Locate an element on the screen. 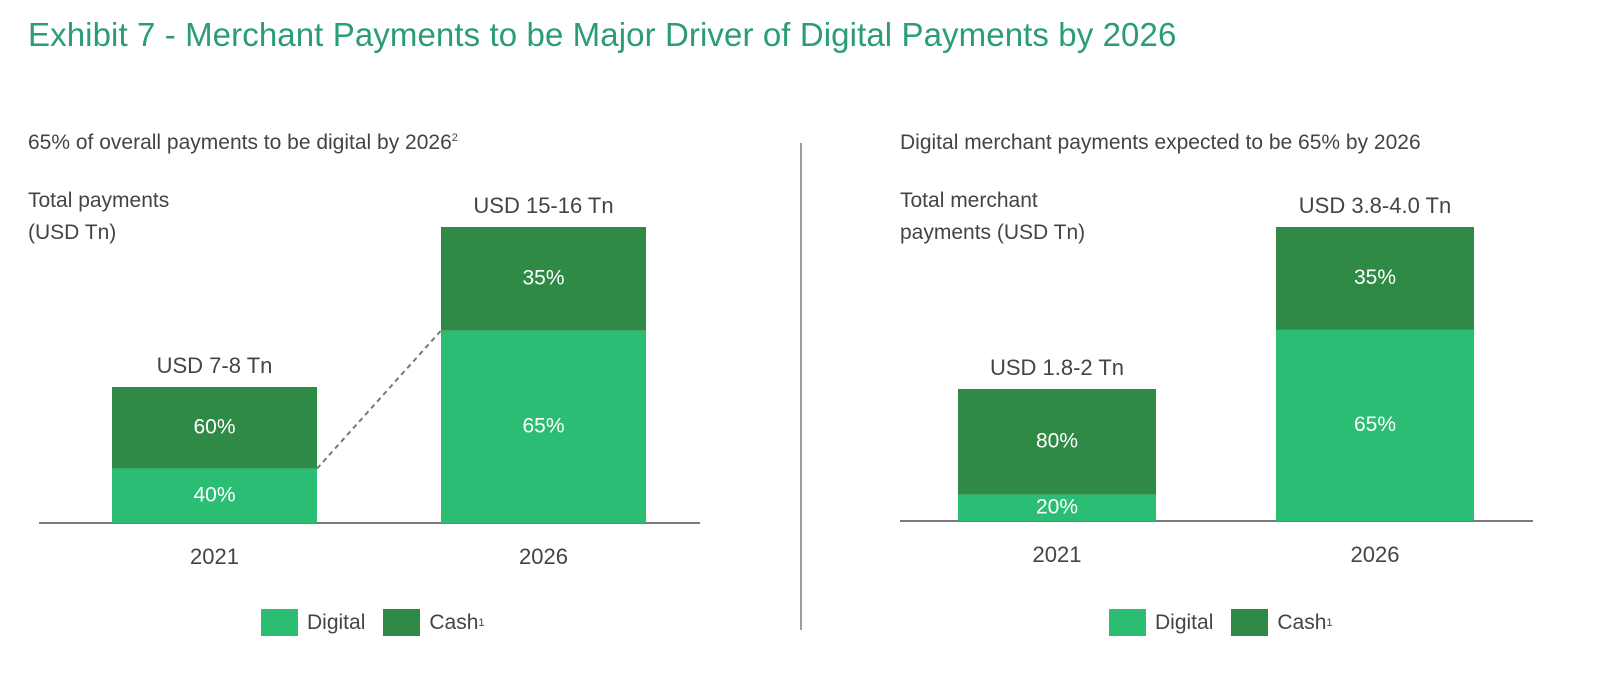  left-bar-2021-digital is located at coordinates (214, 495).